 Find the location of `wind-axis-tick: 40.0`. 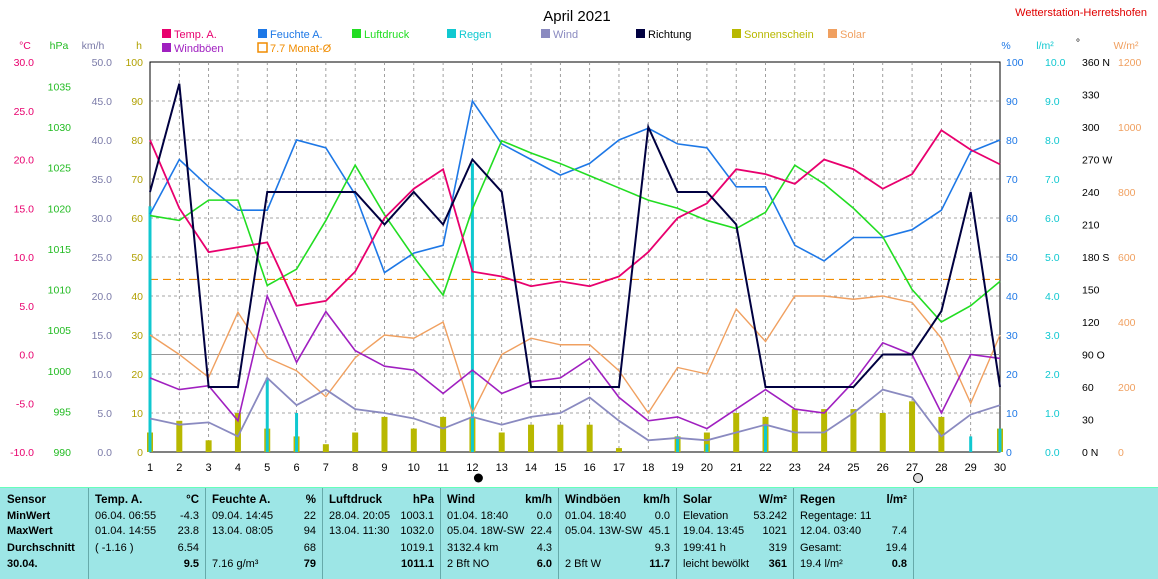

wind-axis-tick: 40.0 is located at coordinates (102, 141).